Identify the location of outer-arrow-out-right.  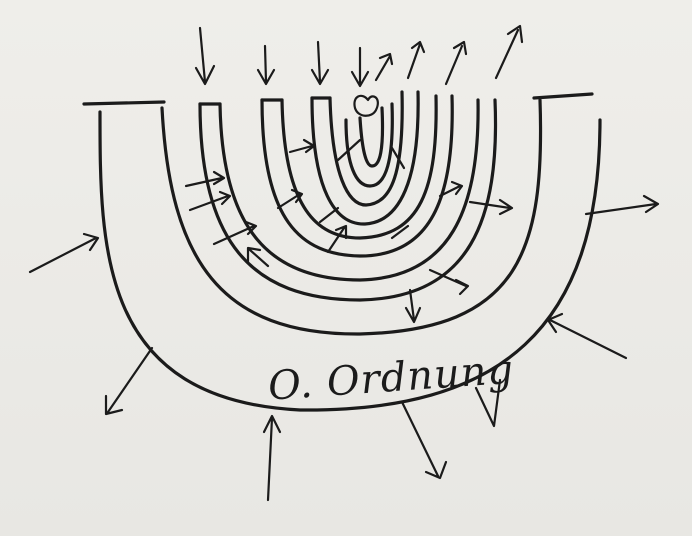
(622, 205).